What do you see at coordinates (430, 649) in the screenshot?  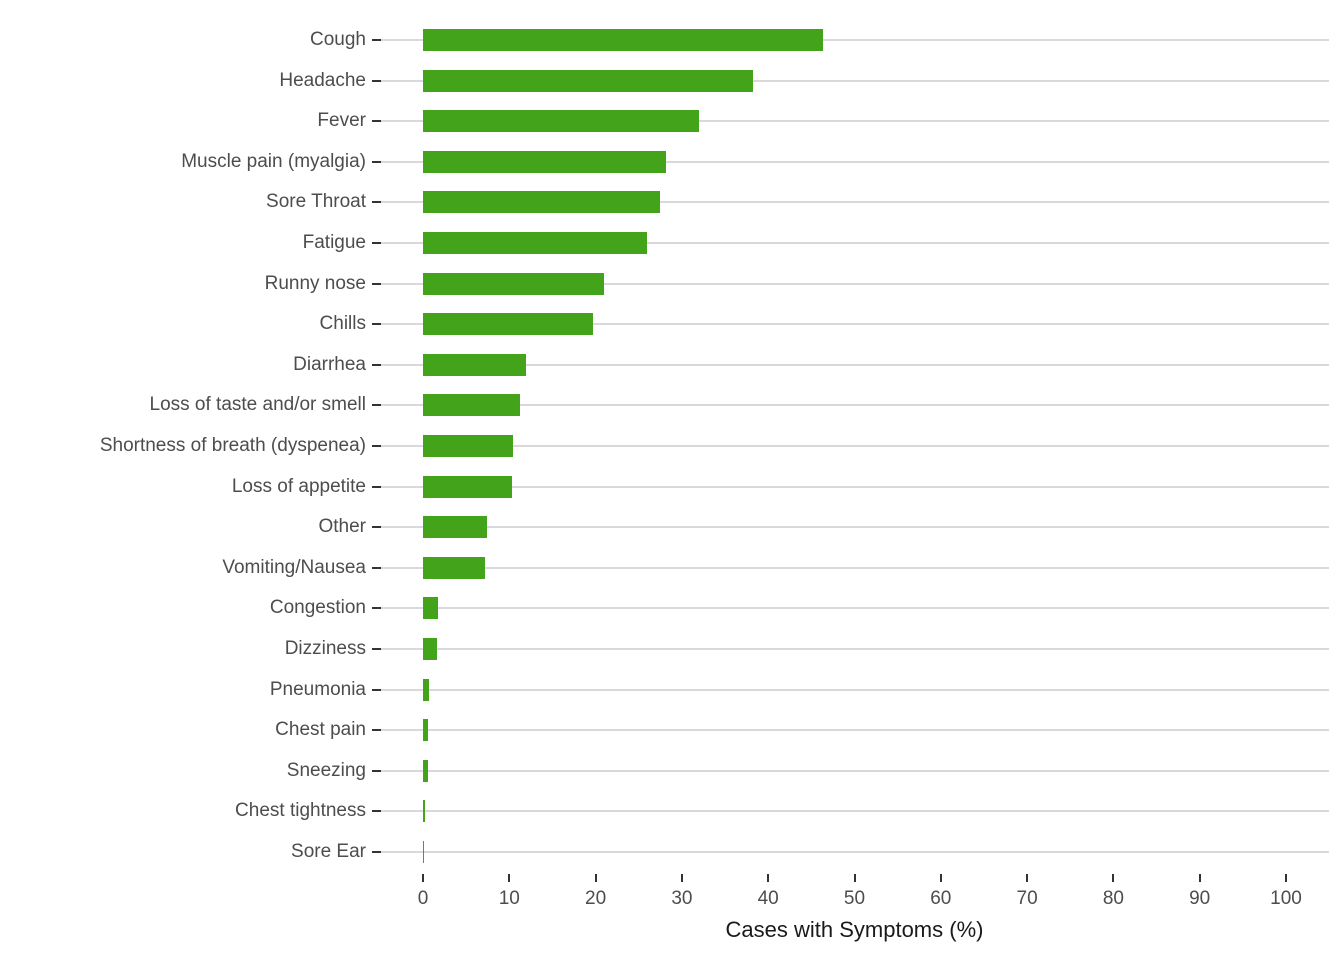 I see `bar-dizziness` at bounding box center [430, 649].